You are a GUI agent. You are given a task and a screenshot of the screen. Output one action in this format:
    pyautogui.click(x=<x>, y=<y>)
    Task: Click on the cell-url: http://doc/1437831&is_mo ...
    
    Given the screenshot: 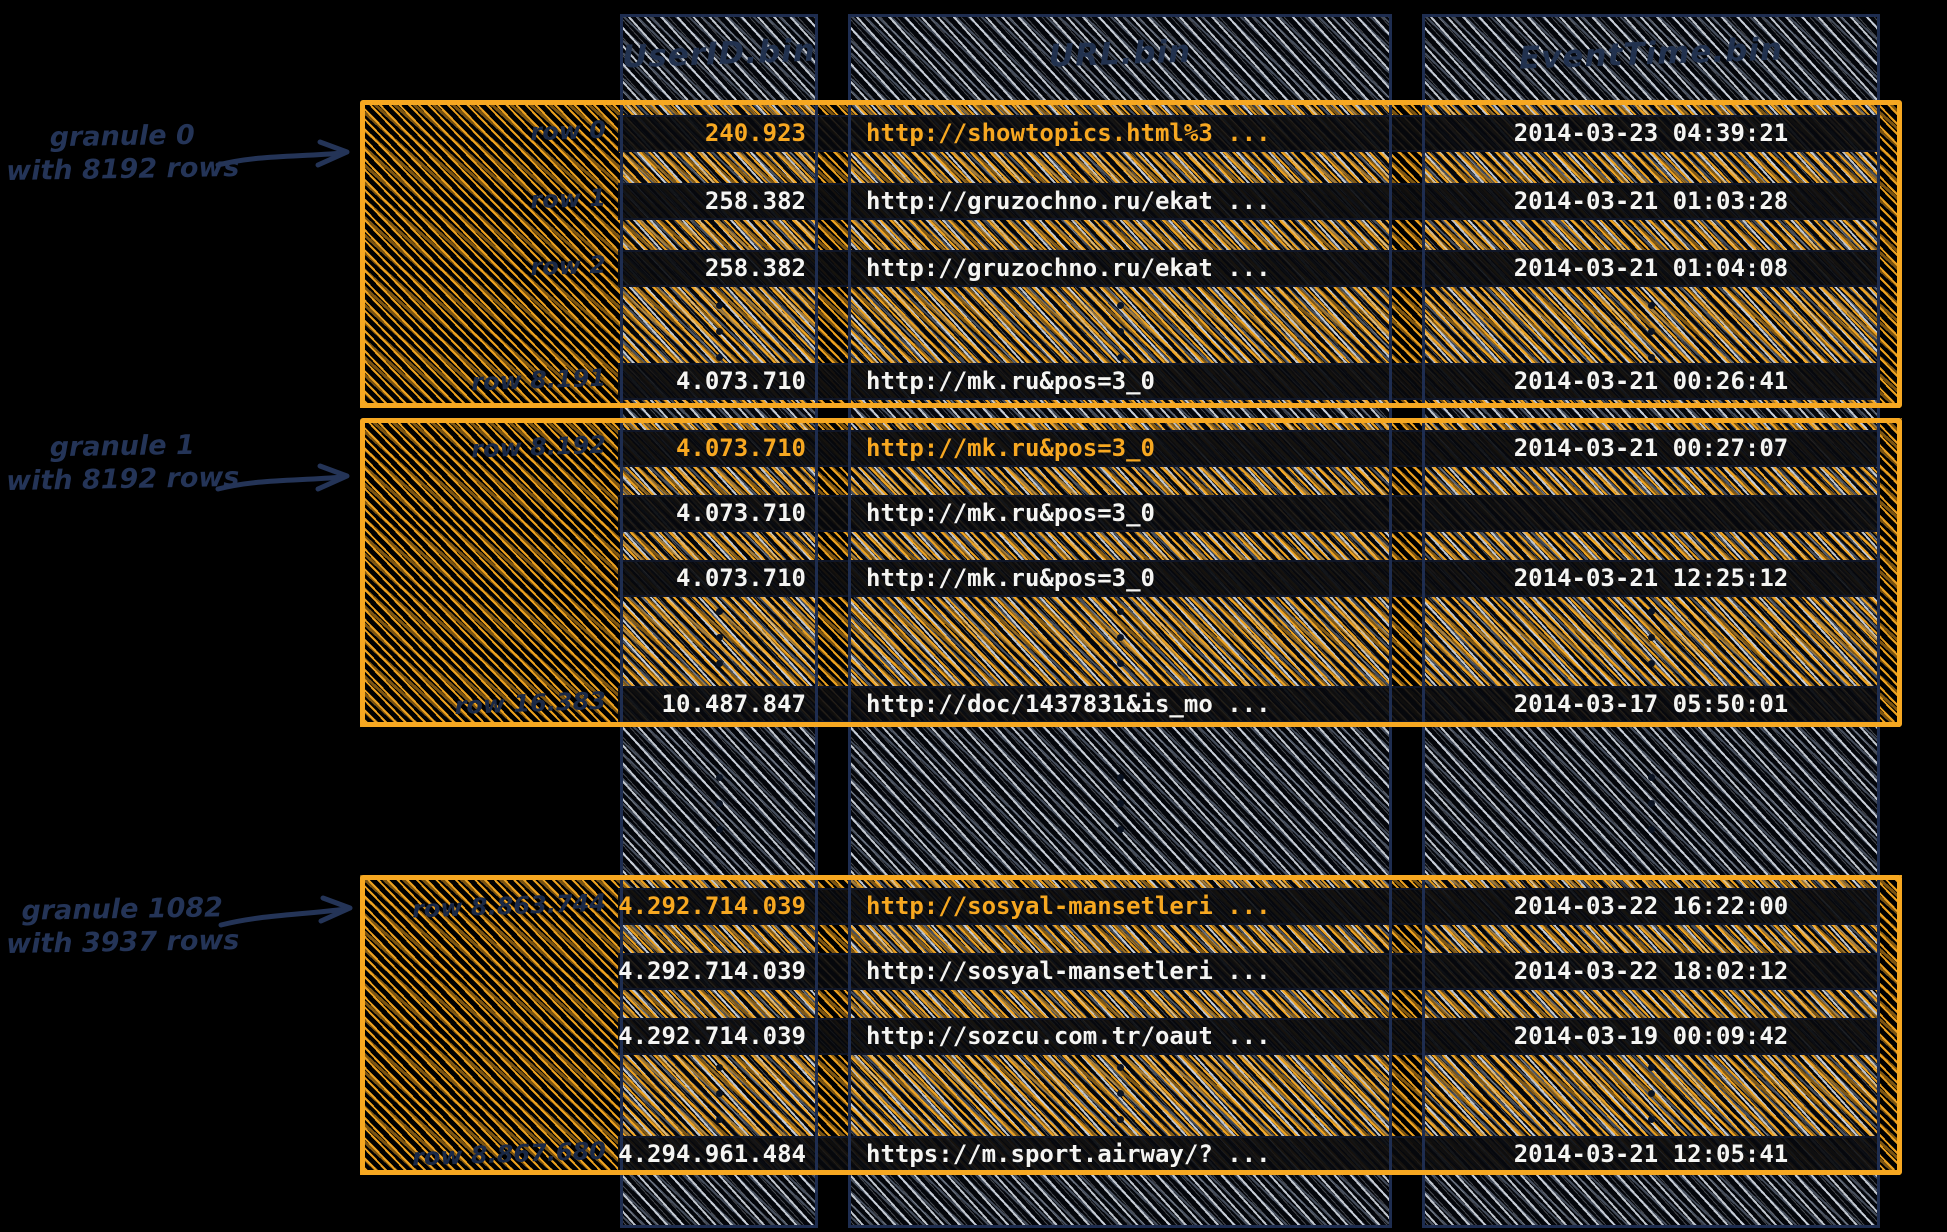 What is the action you would take?
    pyautogui.click(x=1068, y=704)
    